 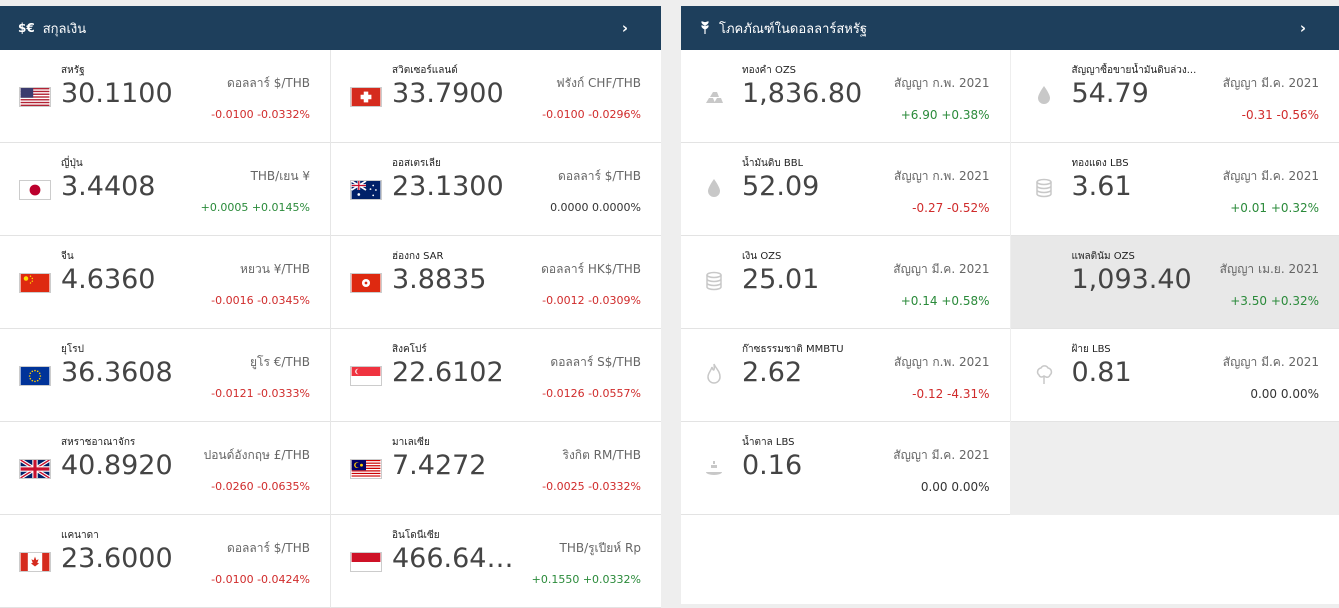 I want to click on currency-change: -0.0100 -0.0296%, so click(x=591, y=114).